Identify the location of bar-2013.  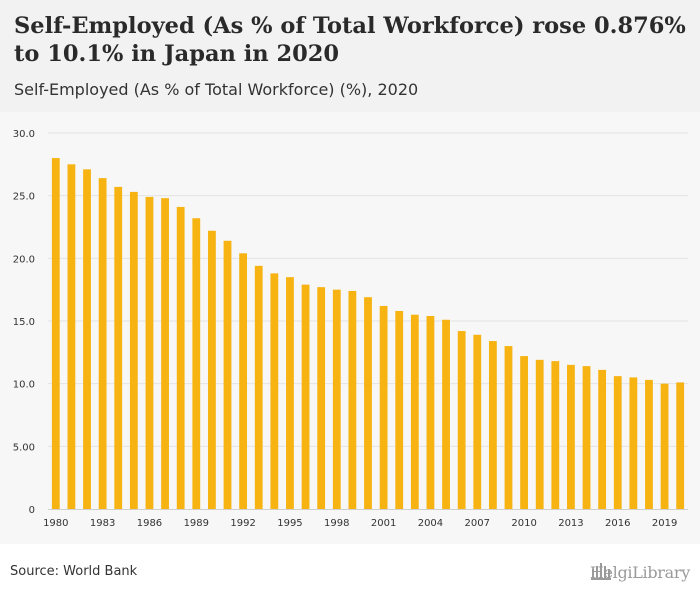
(571, 436).